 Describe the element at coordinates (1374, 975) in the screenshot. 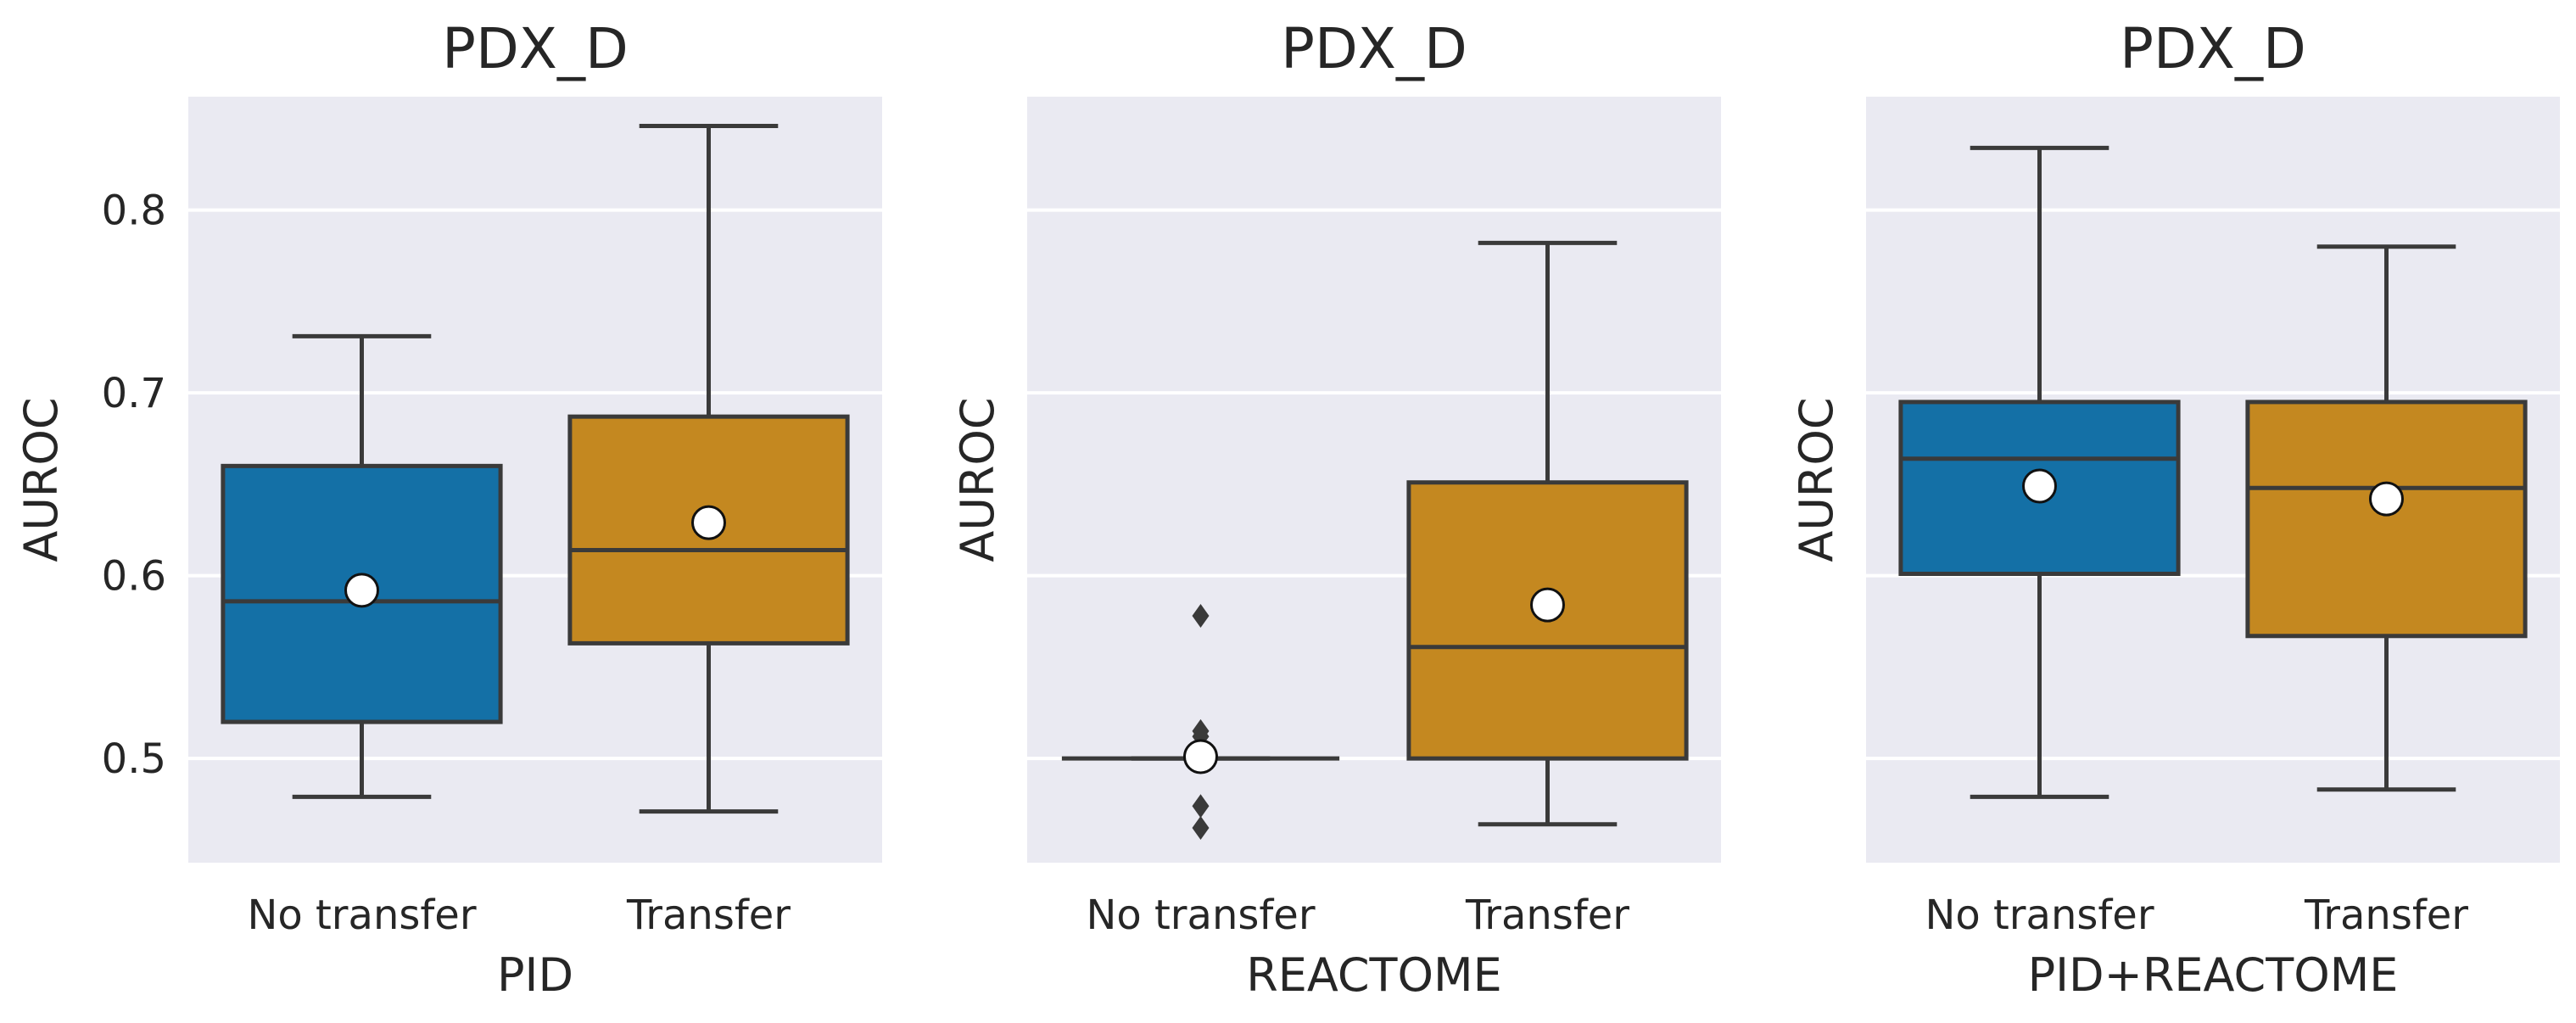

I see `x-axis-label: REACTOME` at that location.